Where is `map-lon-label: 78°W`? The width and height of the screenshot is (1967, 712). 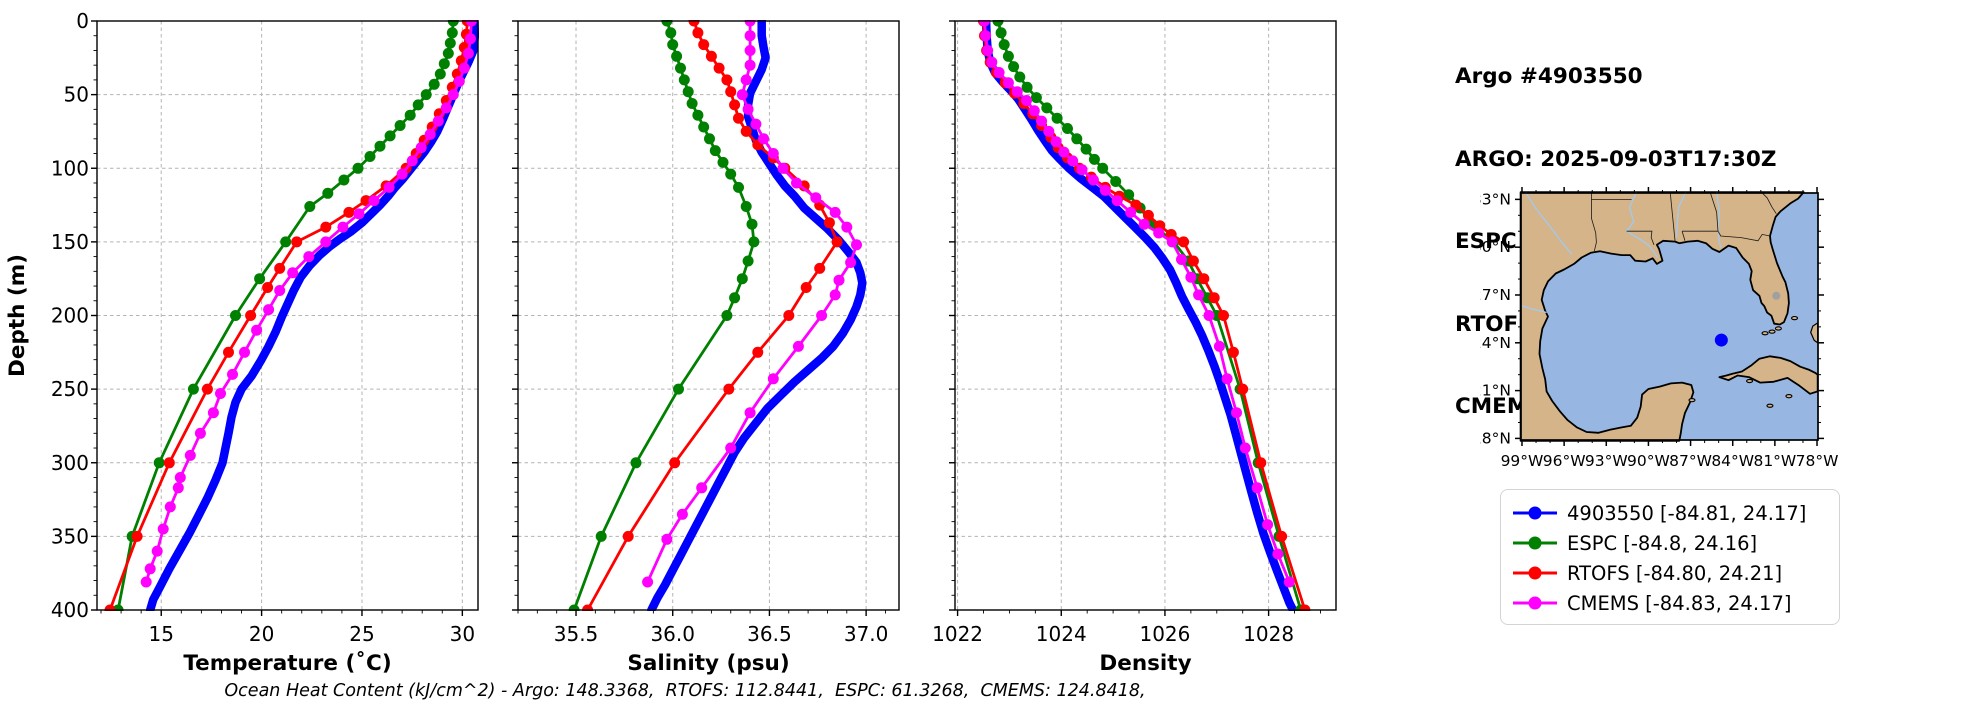
map-lon-label: 78°W is located at coordinates (1817, 461).